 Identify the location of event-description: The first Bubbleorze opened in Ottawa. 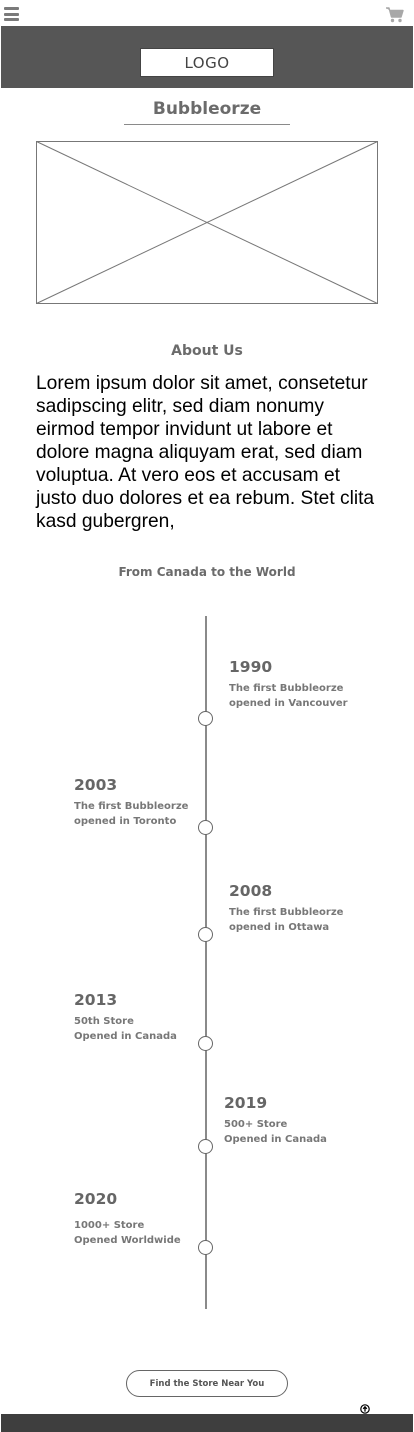
(304, 920).